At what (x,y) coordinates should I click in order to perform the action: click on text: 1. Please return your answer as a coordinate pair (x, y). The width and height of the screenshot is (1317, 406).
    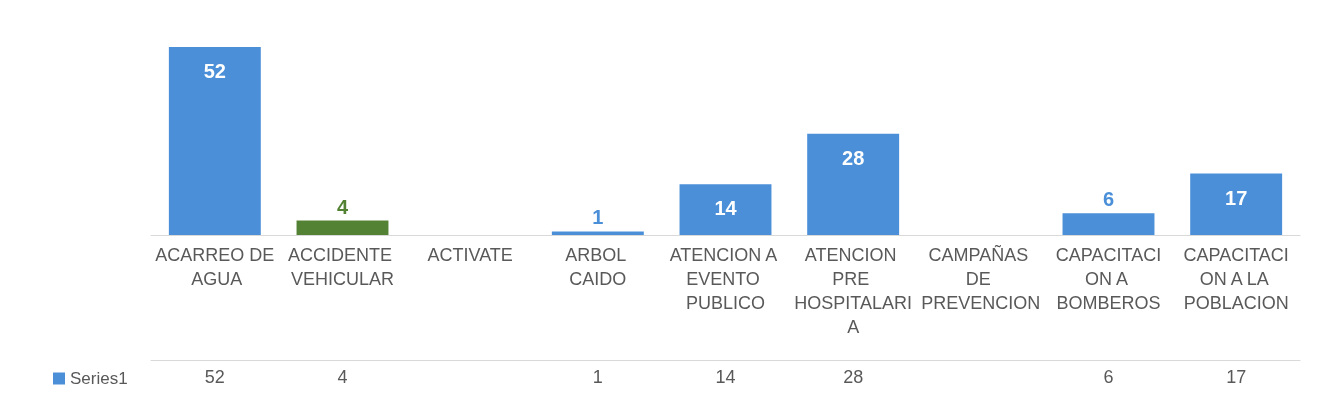
    Looking at the image, I should click on (598, 217).